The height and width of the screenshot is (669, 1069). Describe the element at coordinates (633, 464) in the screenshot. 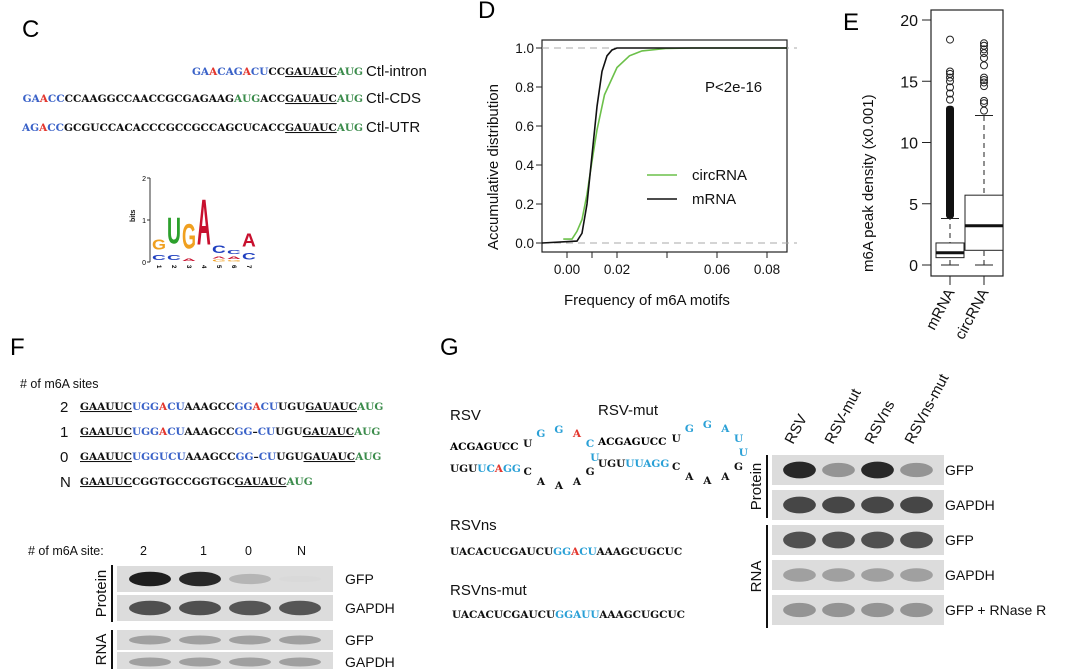

I see `hairpin-bottom-strand: UGUUUAGG` at that location.